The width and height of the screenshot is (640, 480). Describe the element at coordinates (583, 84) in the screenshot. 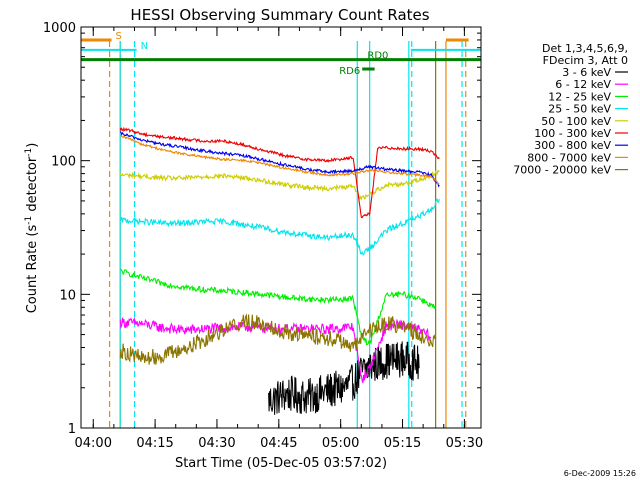

I see `legend-label: 6 - 12 keV` at that location.